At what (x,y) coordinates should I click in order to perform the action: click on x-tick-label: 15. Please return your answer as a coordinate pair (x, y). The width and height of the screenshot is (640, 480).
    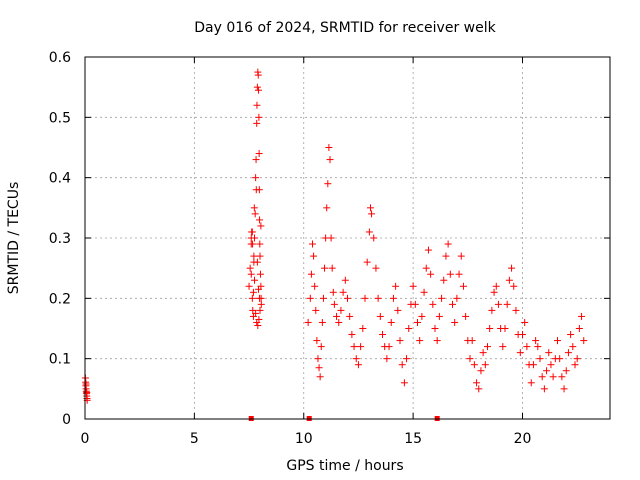
    Looking at the image, I should click on (413, 439).